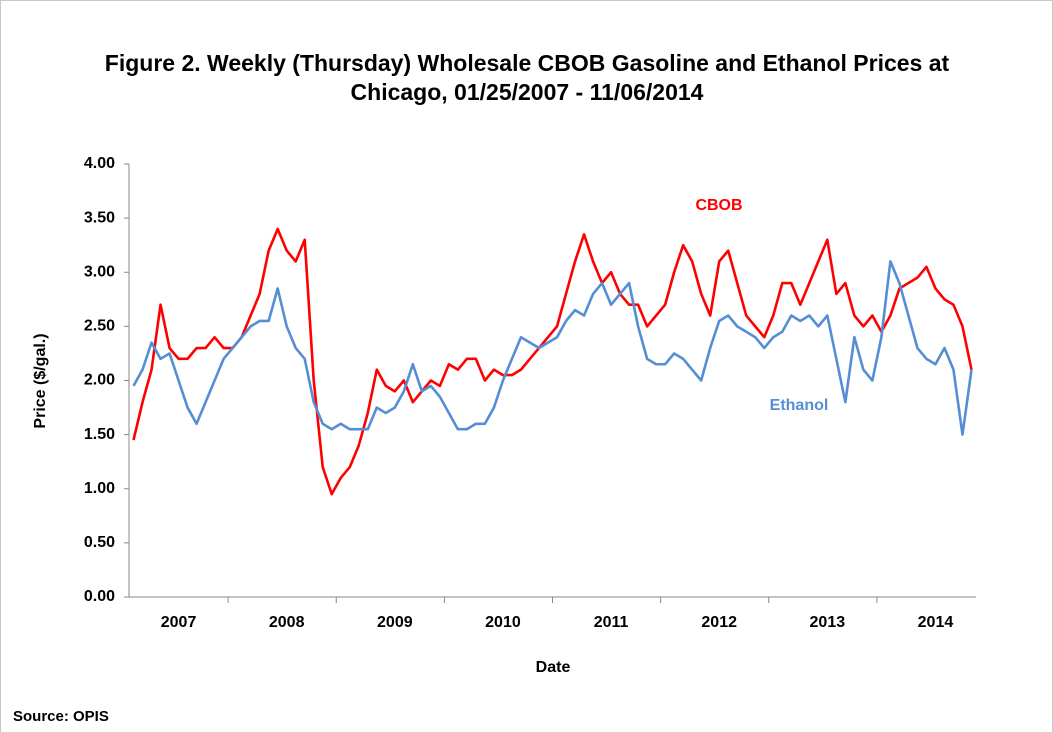 Image resolution: width=1053 pixels, height=732 pixels. Describe the element at coordinates (99, 488) in the screenshot. I see `y-tick-label: 1.00` at that location.